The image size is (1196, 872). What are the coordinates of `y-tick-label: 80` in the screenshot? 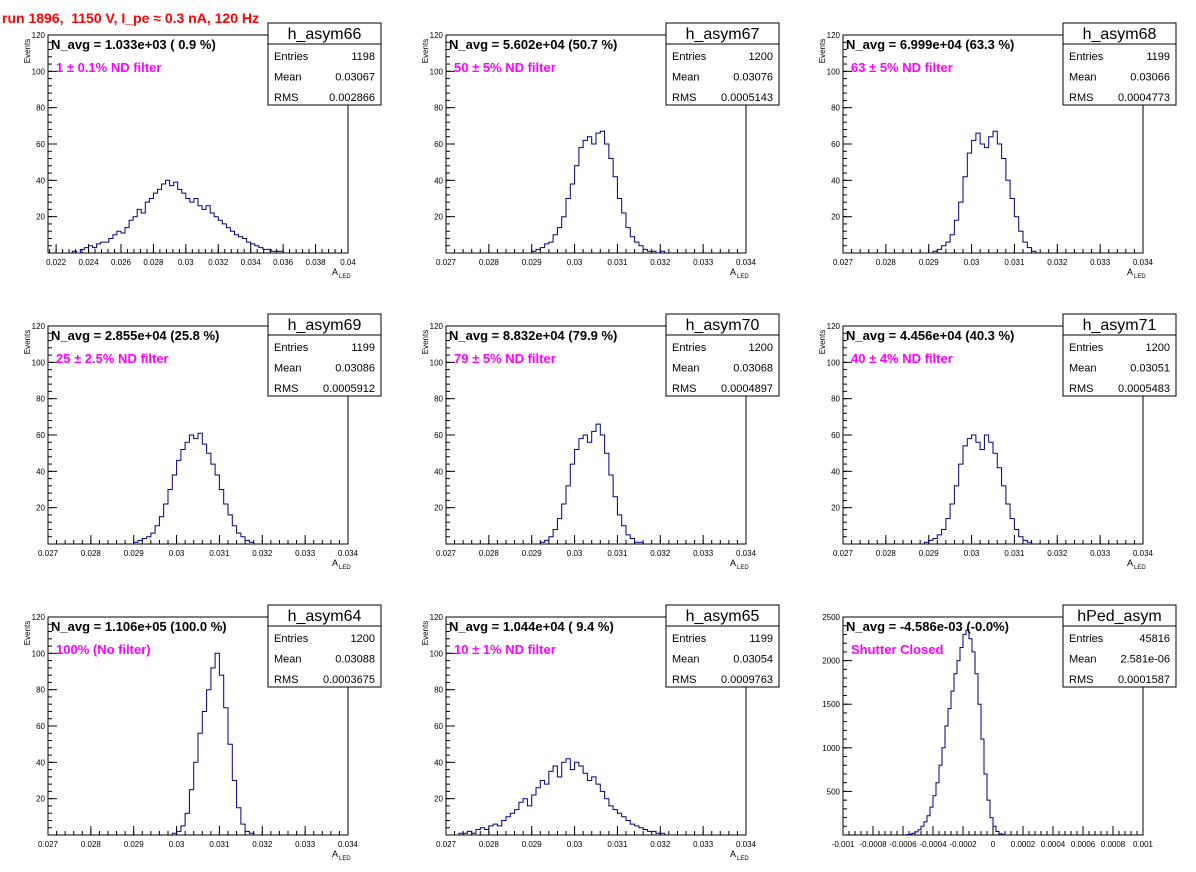 It's located at (438, 690).